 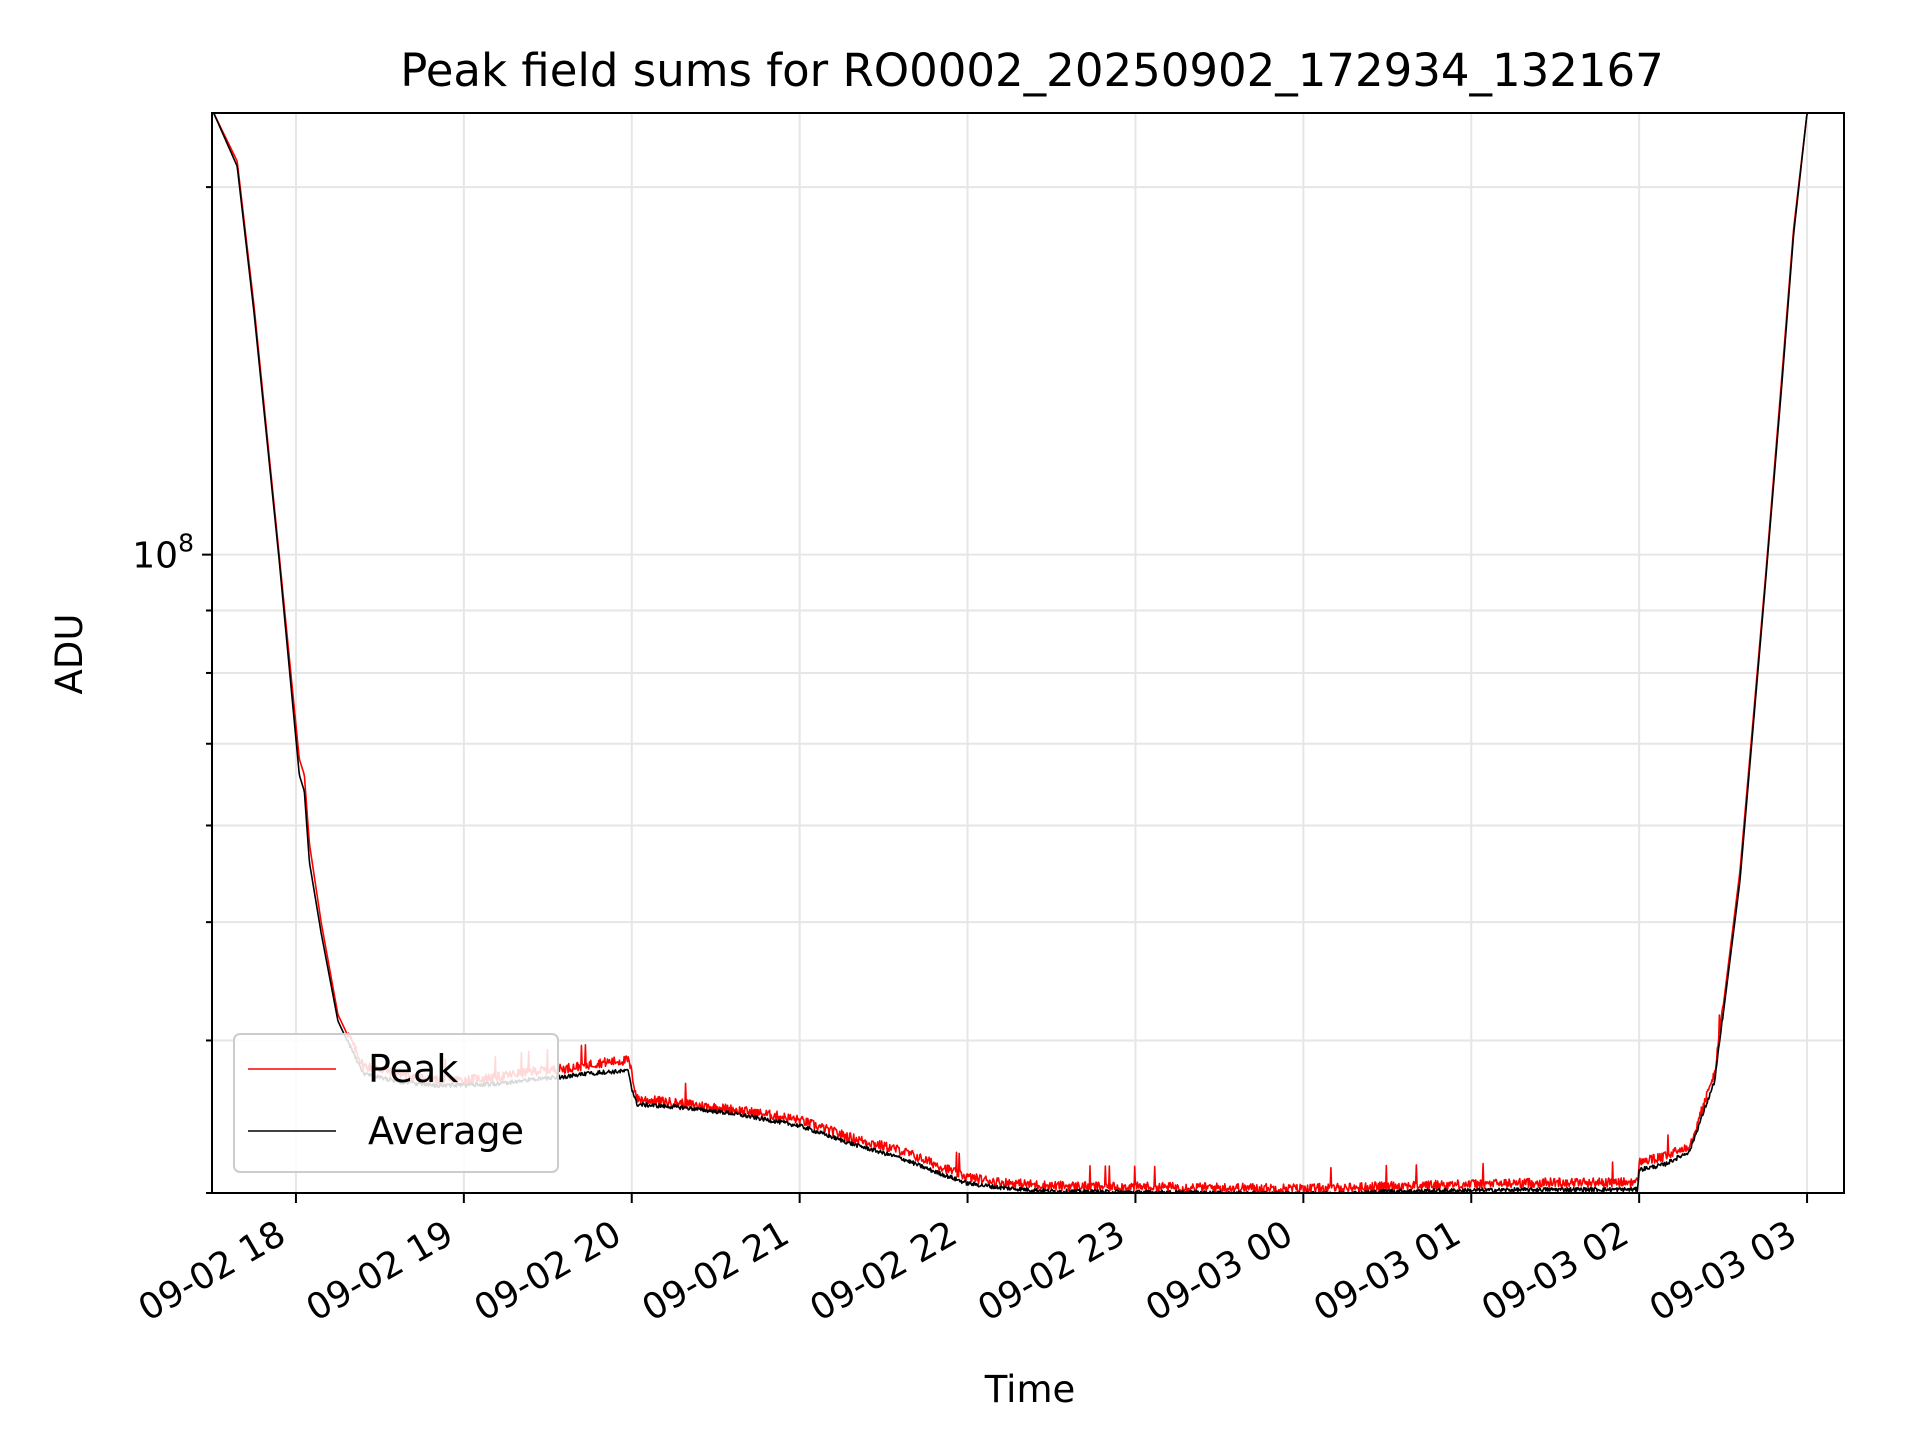 What do you see at coordinates (396, 1103) in the screenshot?
I see `legend: Peak Average` at bounding box center [396, 1103].